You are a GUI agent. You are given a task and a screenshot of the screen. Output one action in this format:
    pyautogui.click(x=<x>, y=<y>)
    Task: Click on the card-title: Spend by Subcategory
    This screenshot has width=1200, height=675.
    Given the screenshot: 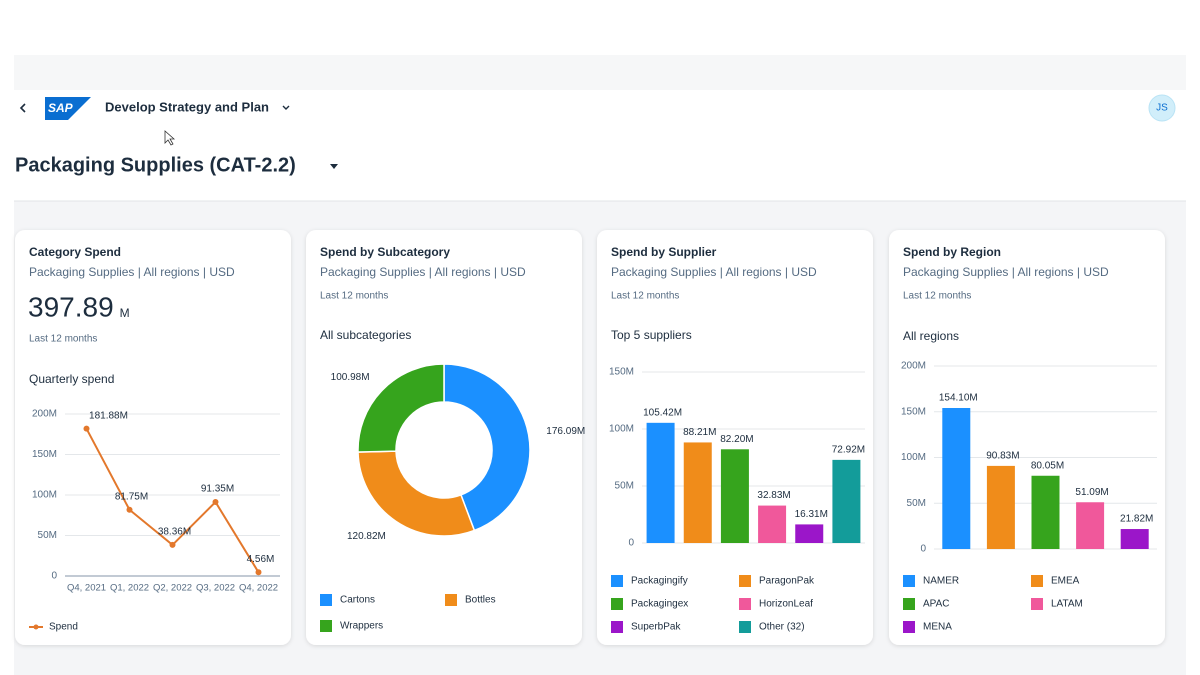 What is the action you would take?
    pyautogui.click(x=385, y=252)
    